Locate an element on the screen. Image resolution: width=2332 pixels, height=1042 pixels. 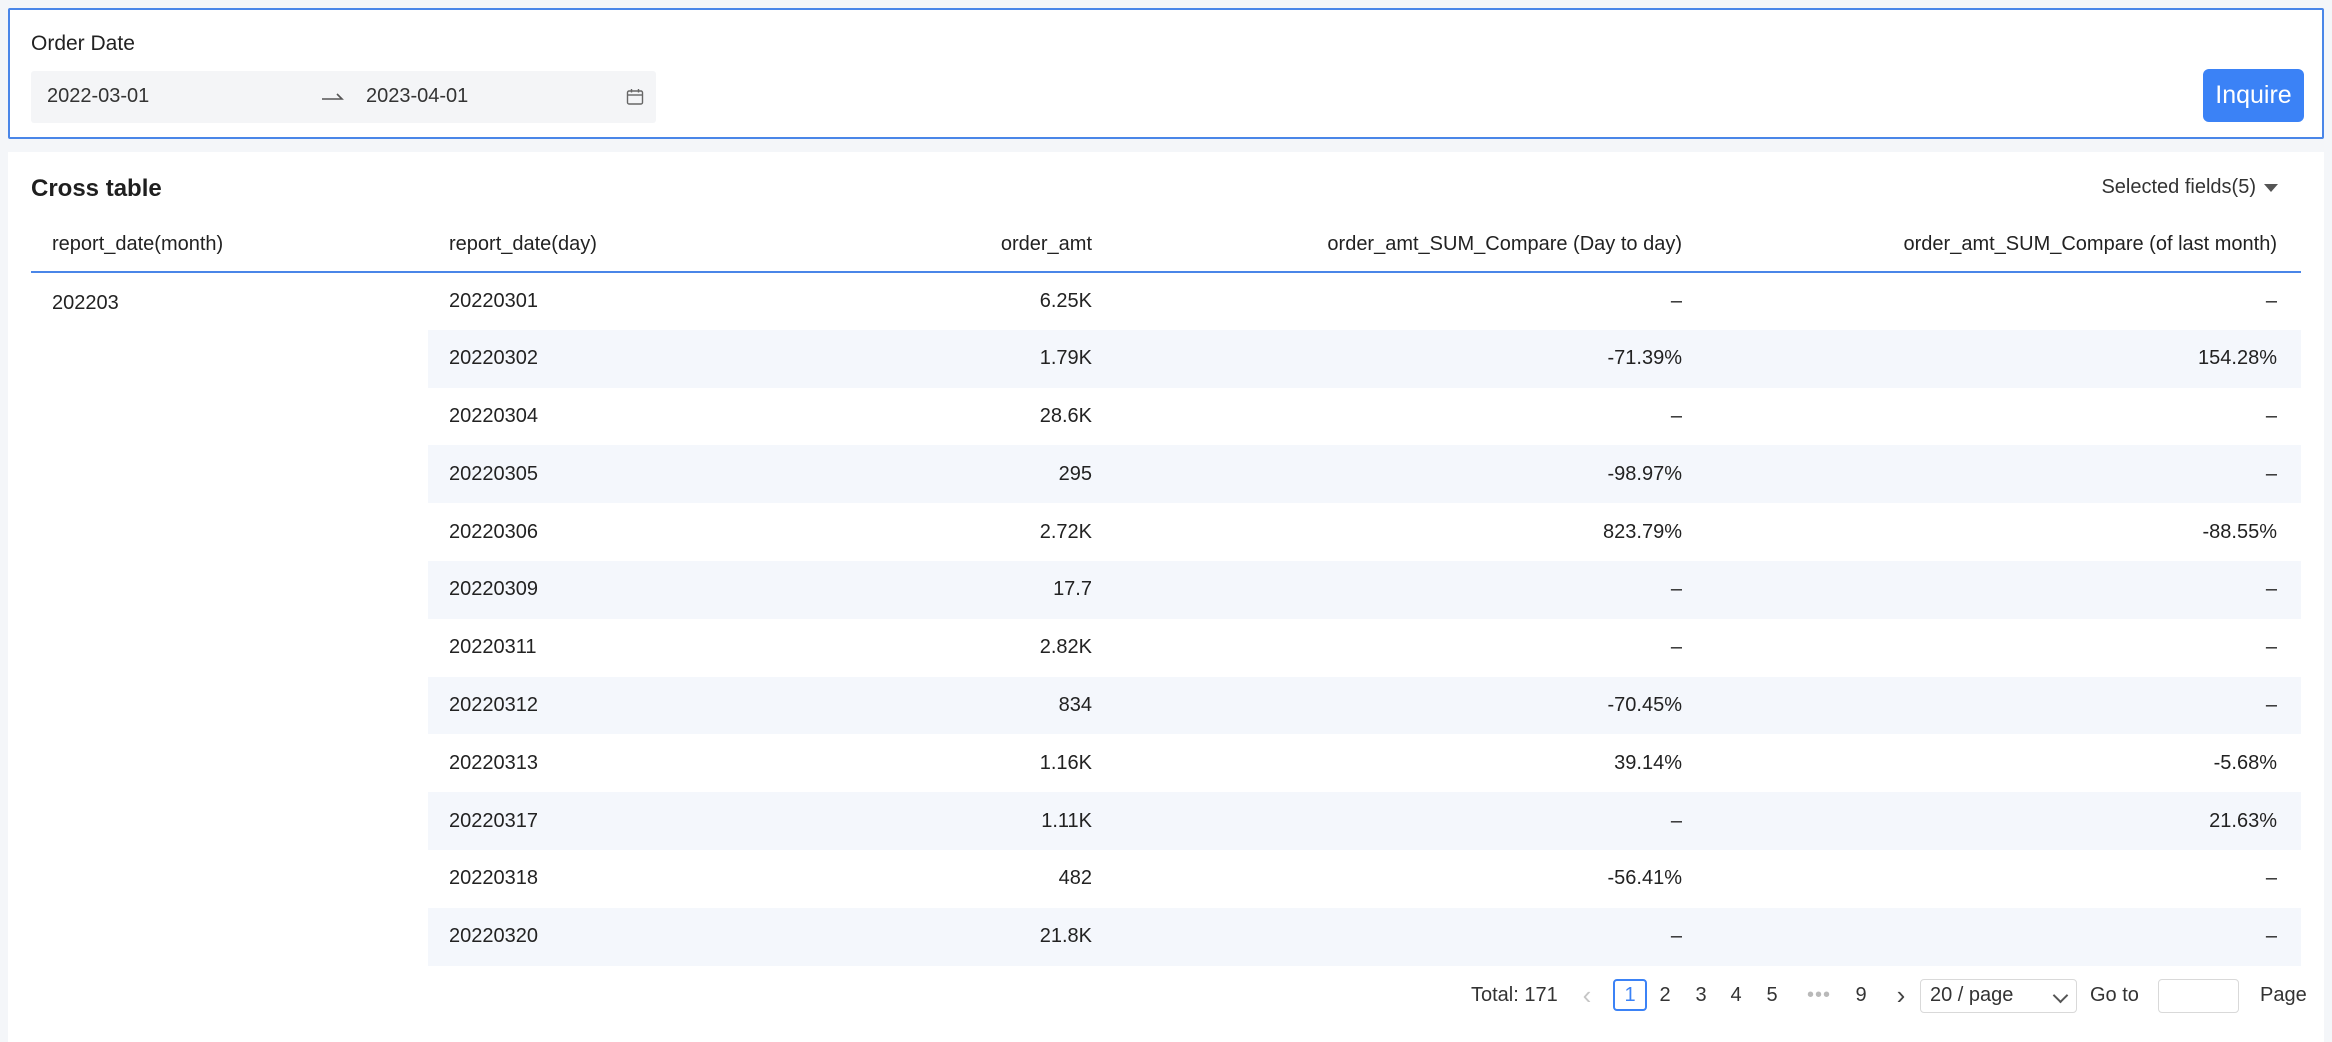
page-size-select: 20 / page is located at coordinates (1998, 996).